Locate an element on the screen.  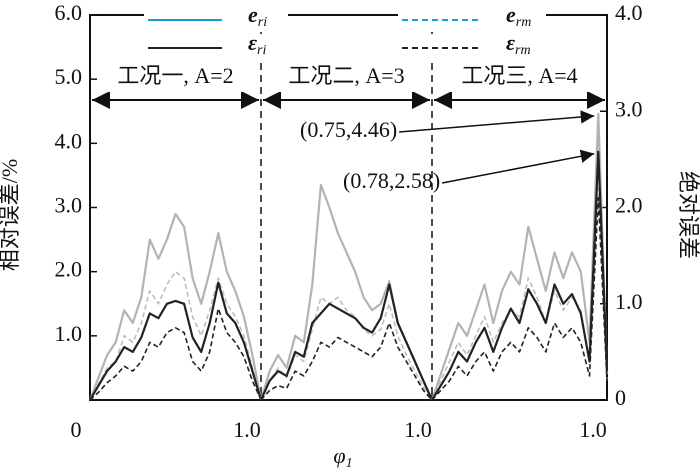
x-axis-label: φ1 is located at coordinates (342, 456).